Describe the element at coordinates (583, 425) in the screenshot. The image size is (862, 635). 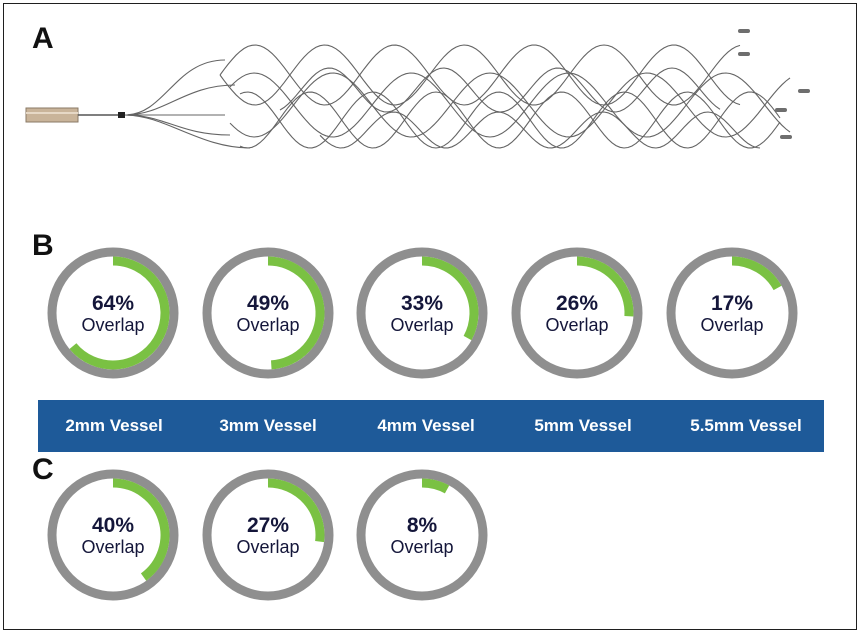
I see `vessel-label-5mm: 5mm Vessel` at that location.